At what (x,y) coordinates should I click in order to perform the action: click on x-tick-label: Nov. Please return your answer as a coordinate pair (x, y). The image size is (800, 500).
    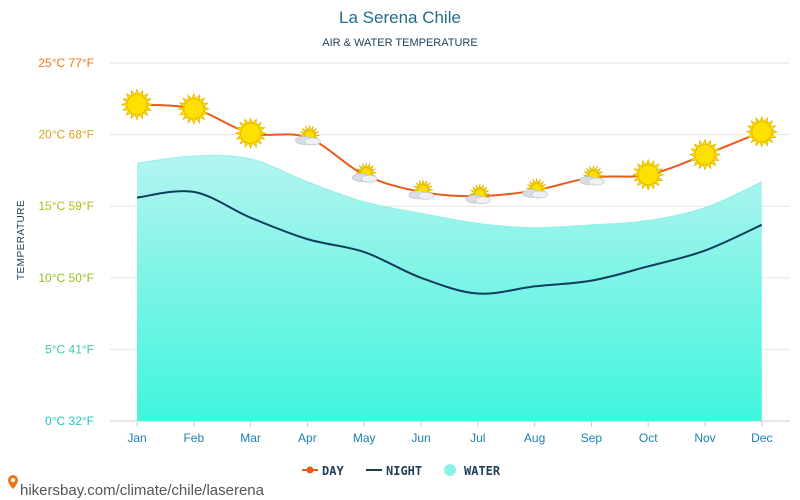
    Looking at the image, I should click on (704, 438).